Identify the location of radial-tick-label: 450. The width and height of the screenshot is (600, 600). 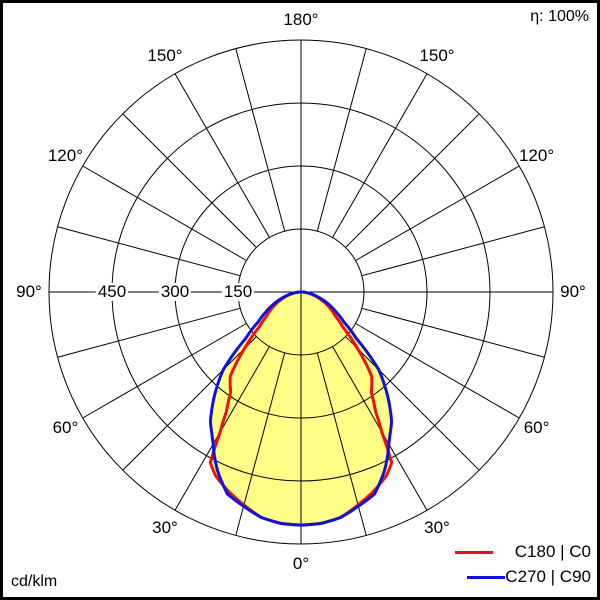
(112, 291).